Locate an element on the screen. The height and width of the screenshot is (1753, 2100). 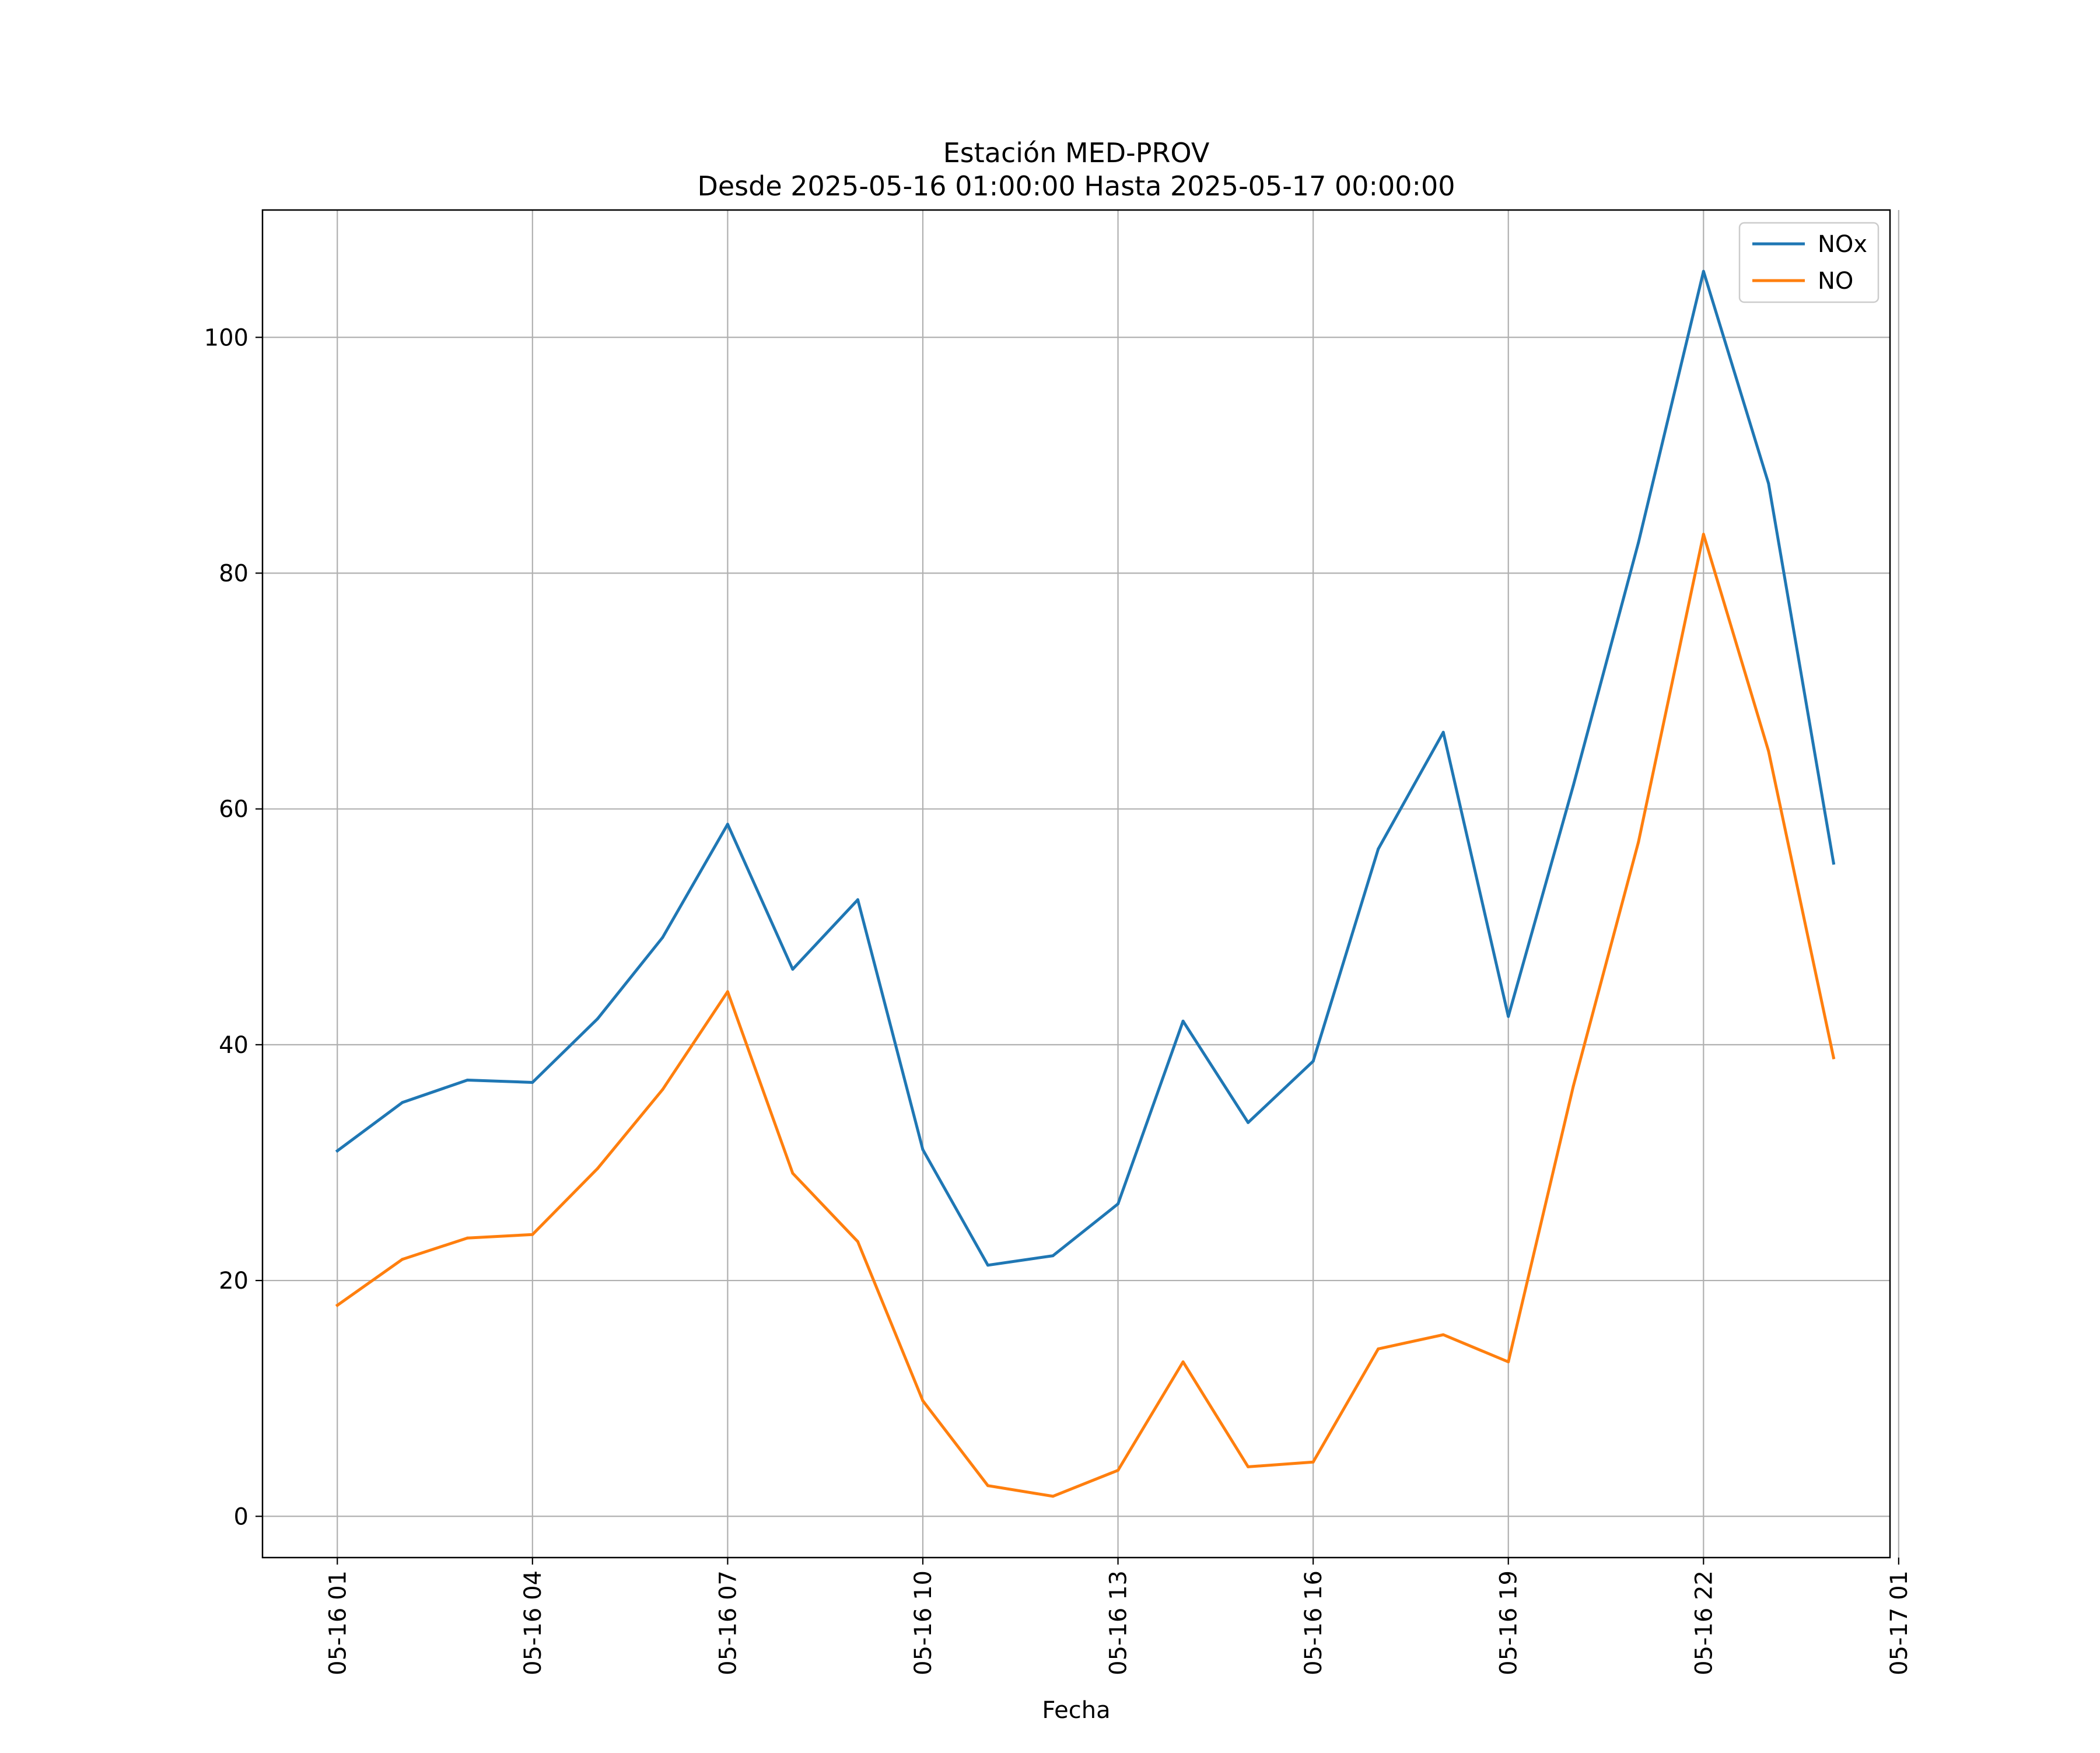
y-tick-label: 80 is located at coordinates (234, 573).